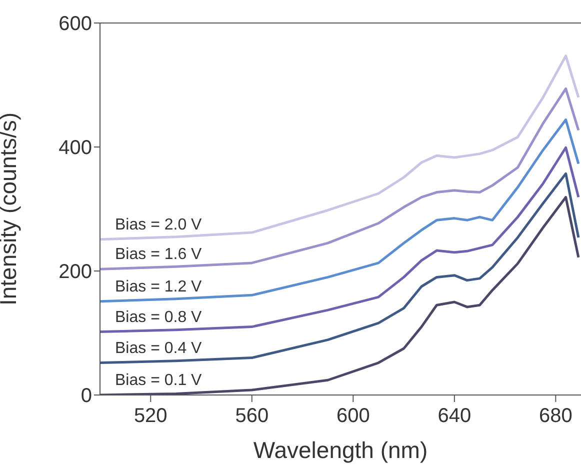 This screenshot has height=468, width=581. Describe the element at coordinates (75, 148) in the screenshot. I see `y-tick-label: 400` at that location.